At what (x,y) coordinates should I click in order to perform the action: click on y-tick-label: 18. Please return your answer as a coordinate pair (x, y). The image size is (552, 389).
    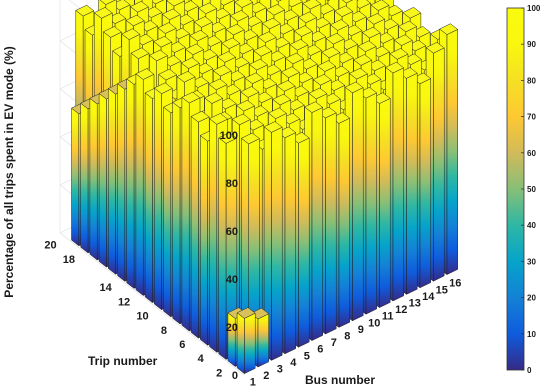
    Looking at the image, I should click on (69, 260).